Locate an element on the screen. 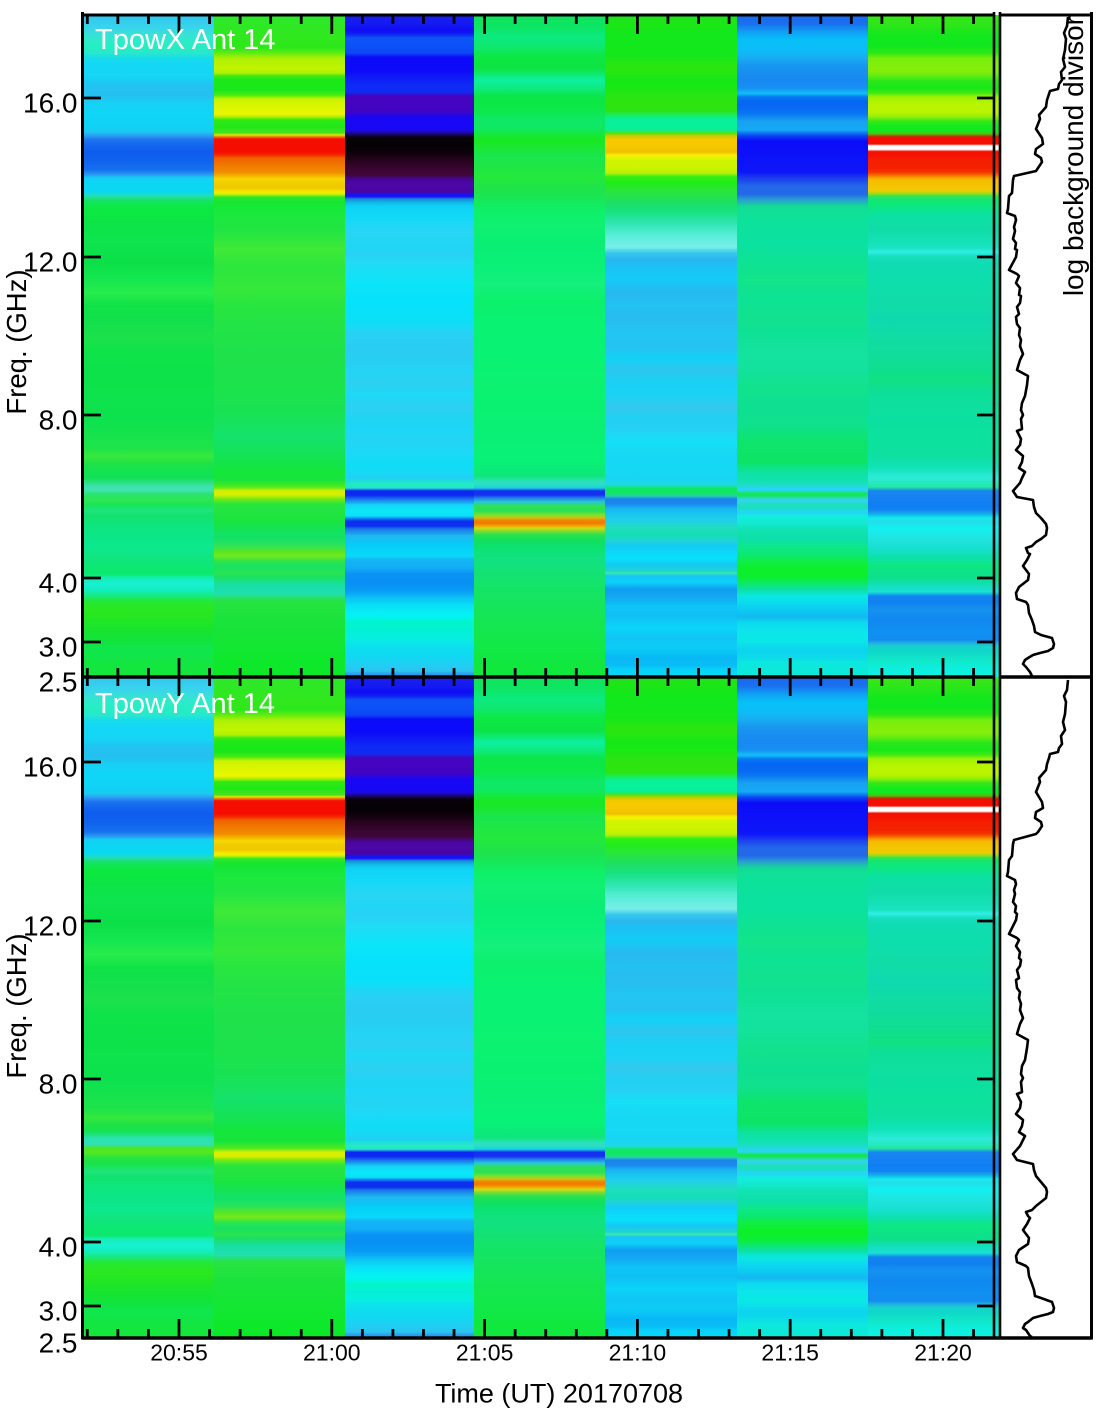  svg-text: log background divisor is located at coordinates (1073, 156).